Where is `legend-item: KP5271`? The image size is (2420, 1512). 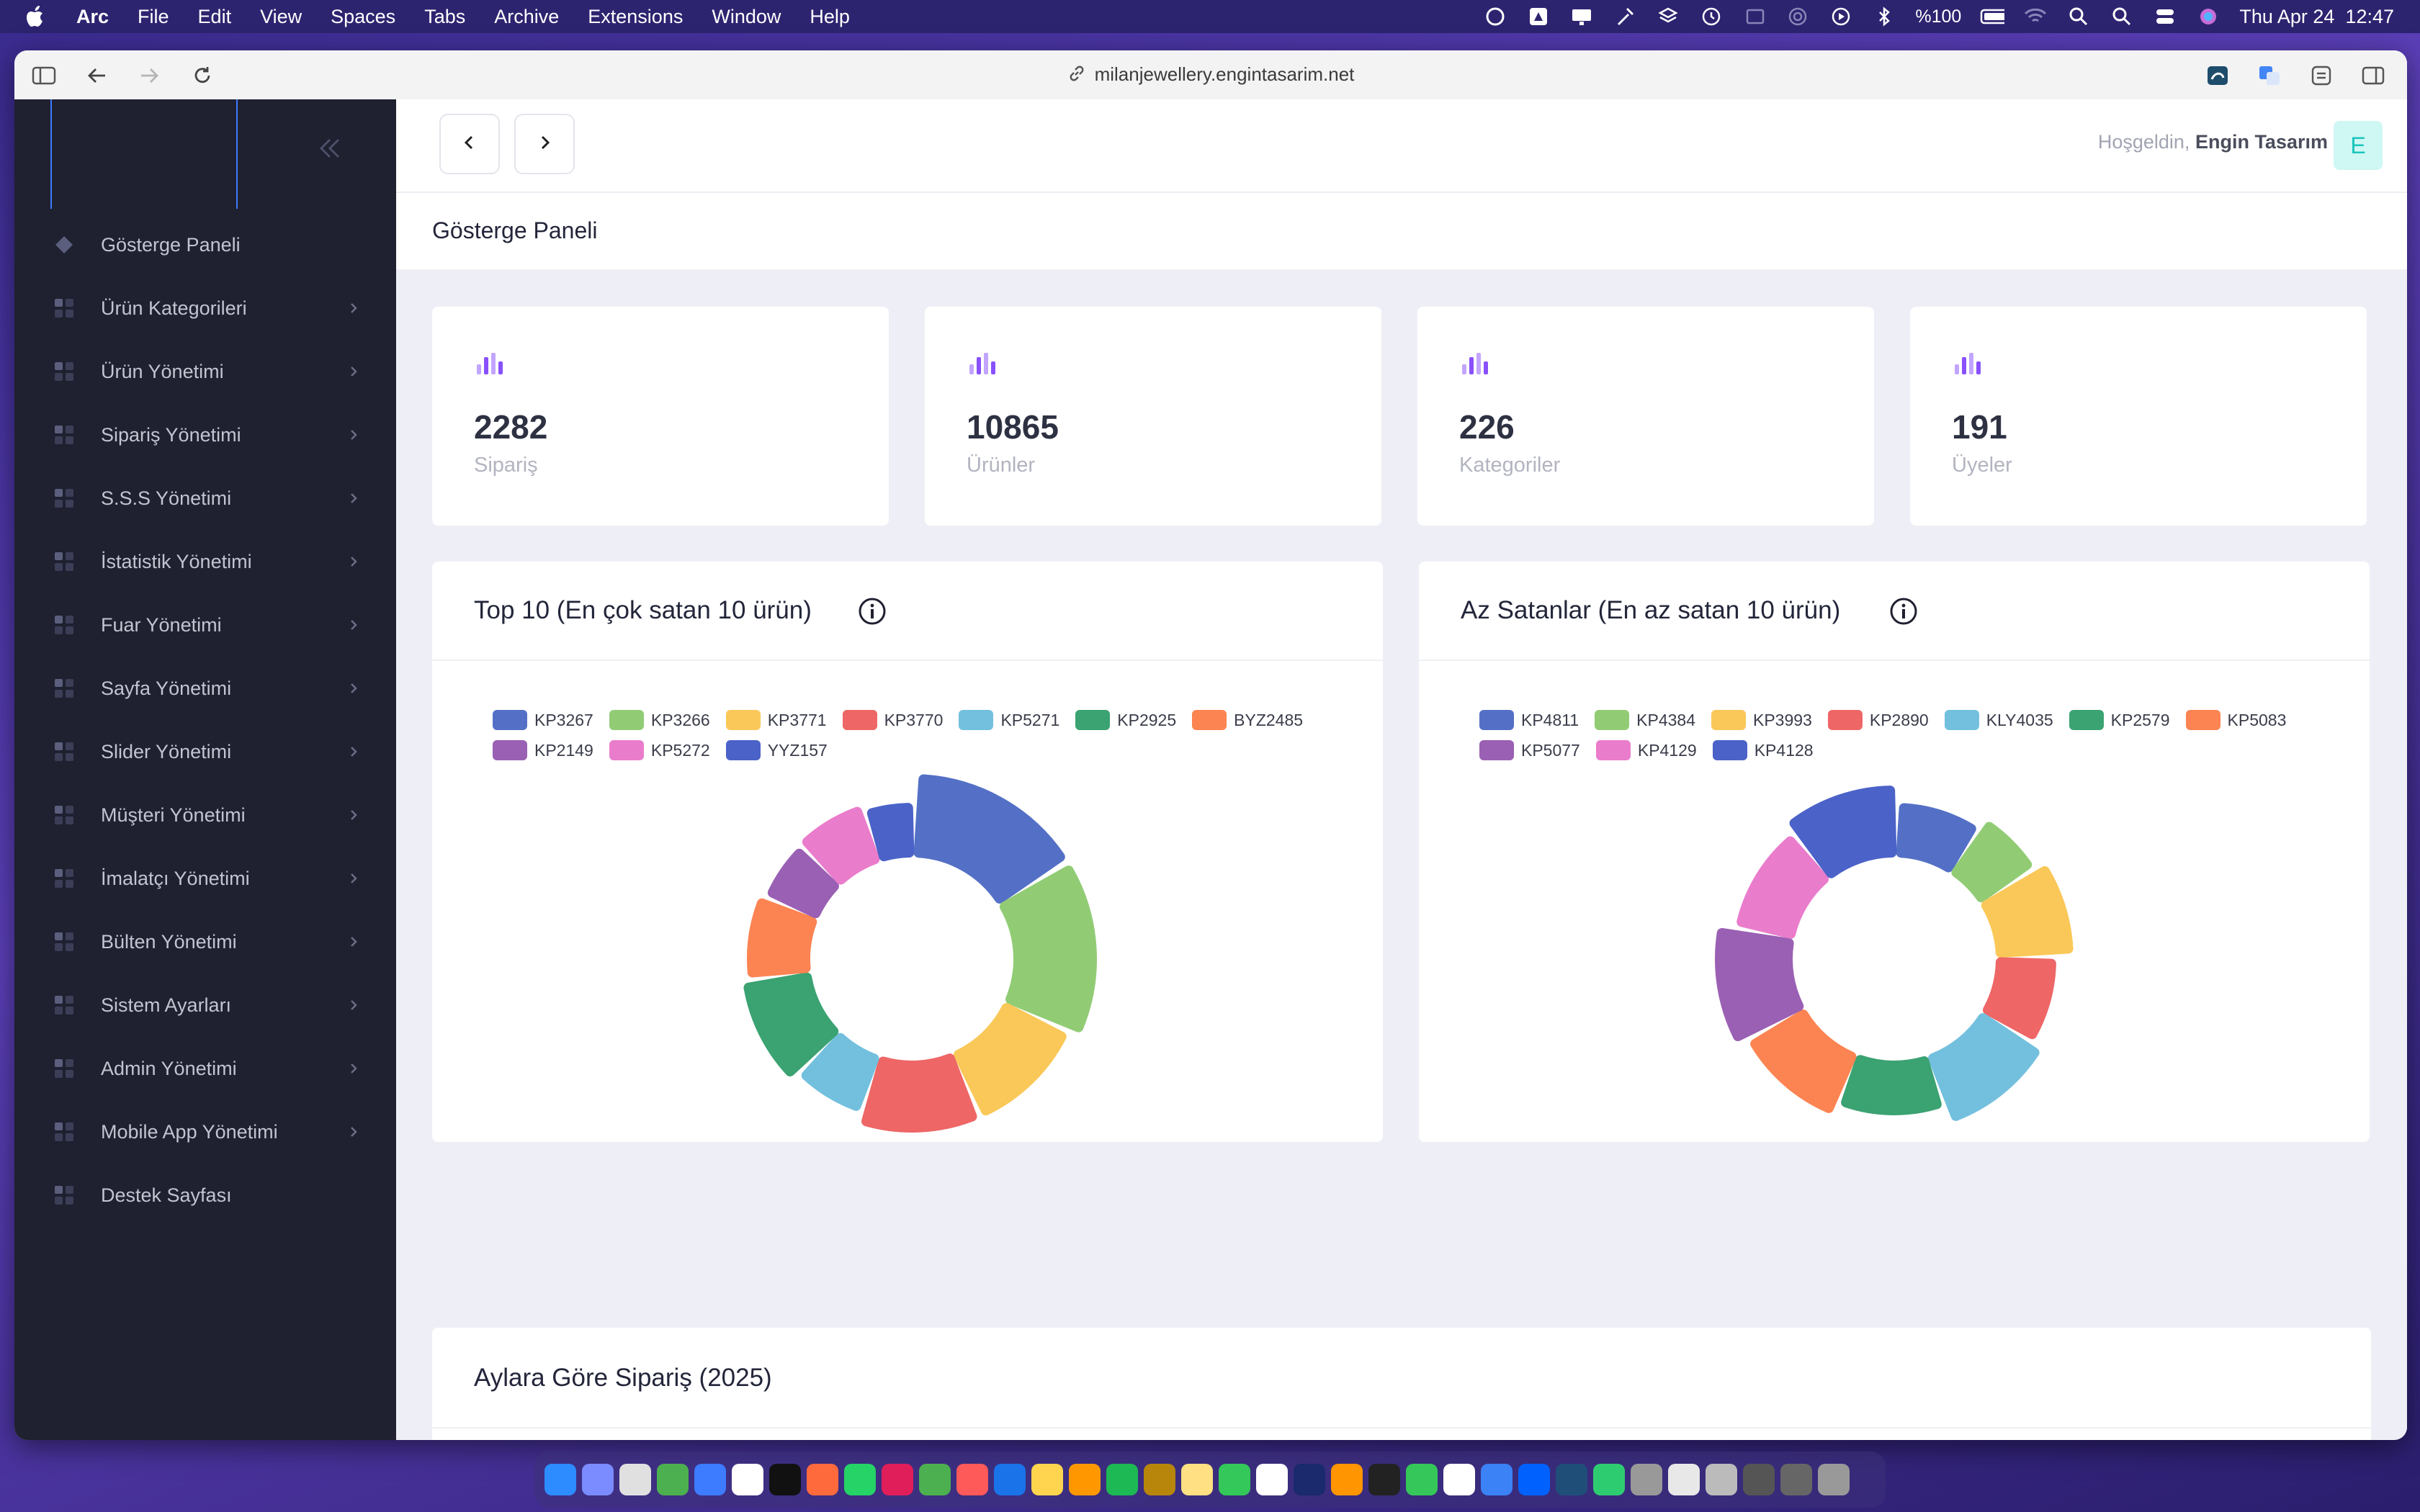 legend-item: KP5271 is located at coordinates (1009, 720).